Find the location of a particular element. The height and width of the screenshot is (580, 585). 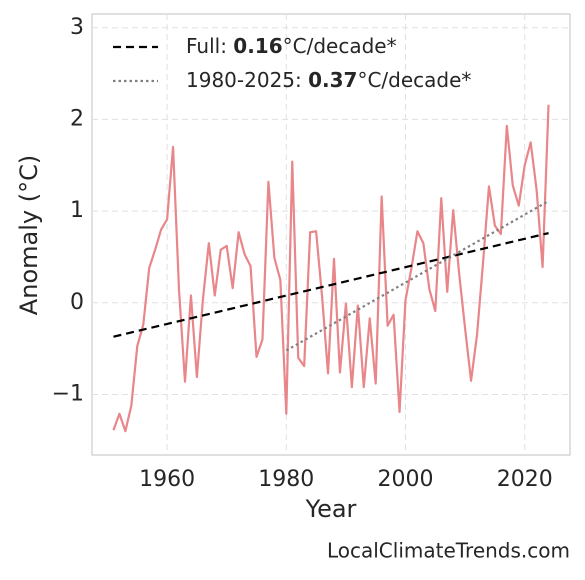

x-tick-label: 2020 is located at coordinates (525, 479).